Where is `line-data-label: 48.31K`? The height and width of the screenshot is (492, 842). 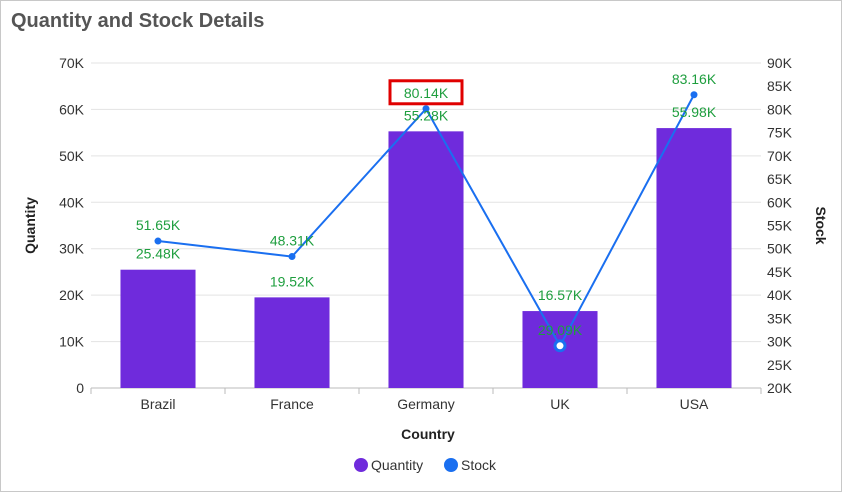
line-data-label: 48.31K is located at coordinates (292, 241).